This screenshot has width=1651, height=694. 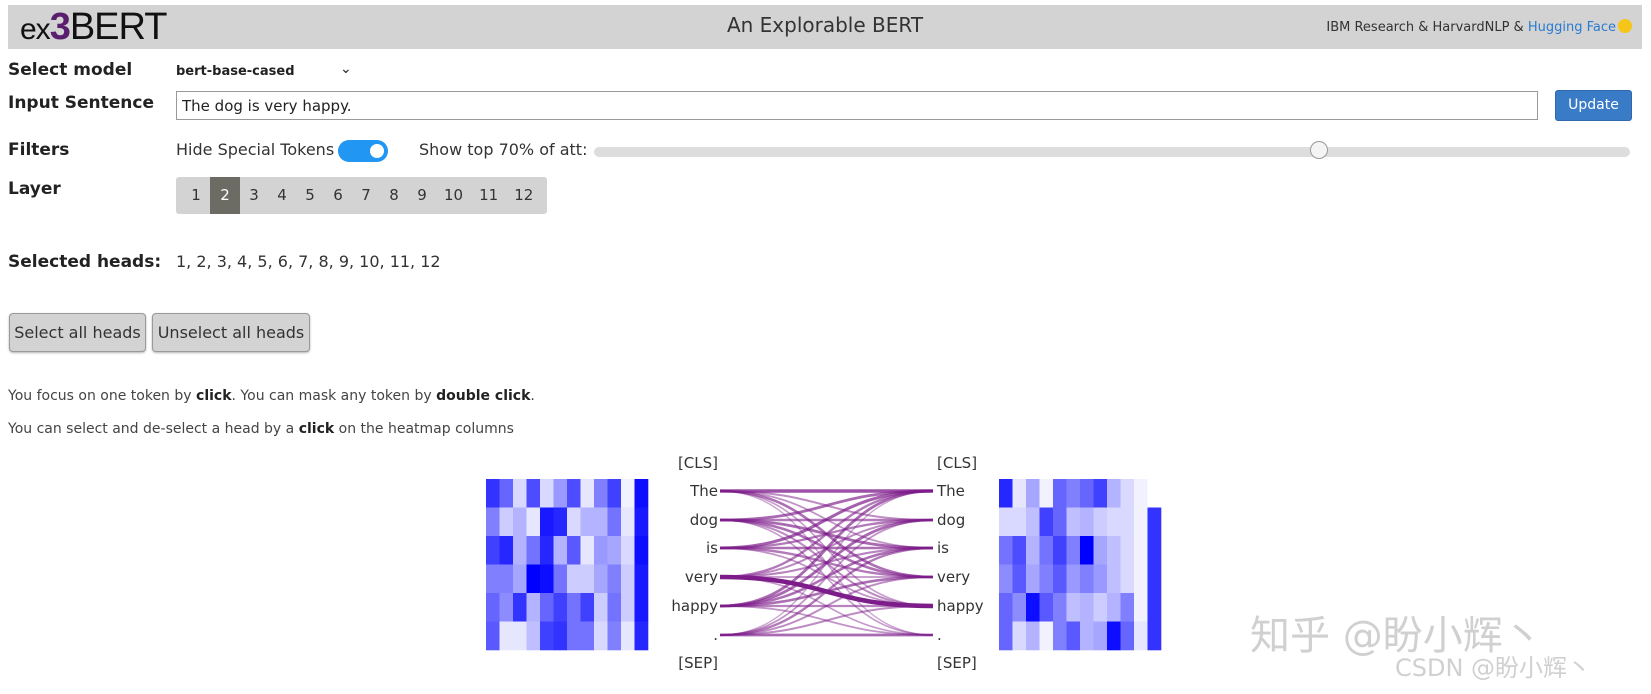 What do you see at coordinates (363, 151) in the screenshot?
I see `hide-special-tokens-toggle` at bounding box center [363, 151].